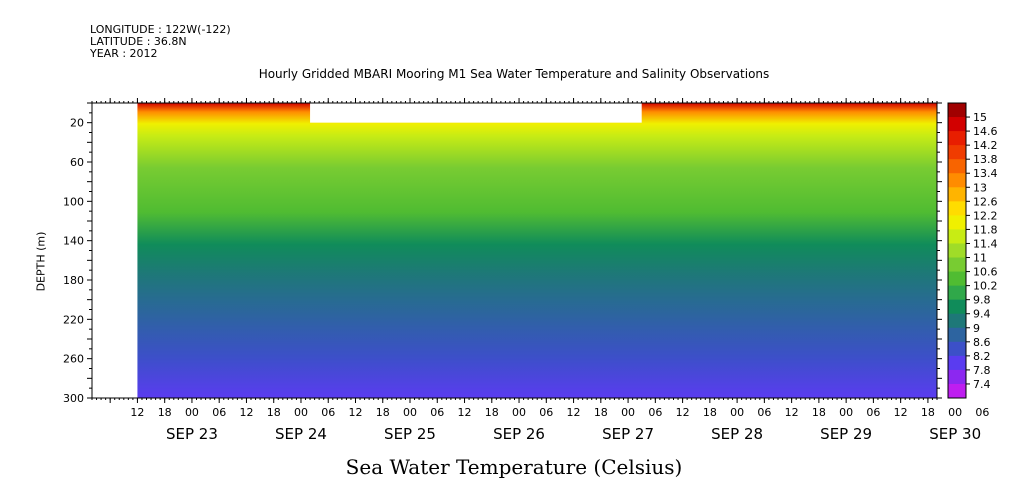 Image resolution: width=1009 pixels, height=504 pixels. I want to click on date-label: SEP 23, so click(192, 434).